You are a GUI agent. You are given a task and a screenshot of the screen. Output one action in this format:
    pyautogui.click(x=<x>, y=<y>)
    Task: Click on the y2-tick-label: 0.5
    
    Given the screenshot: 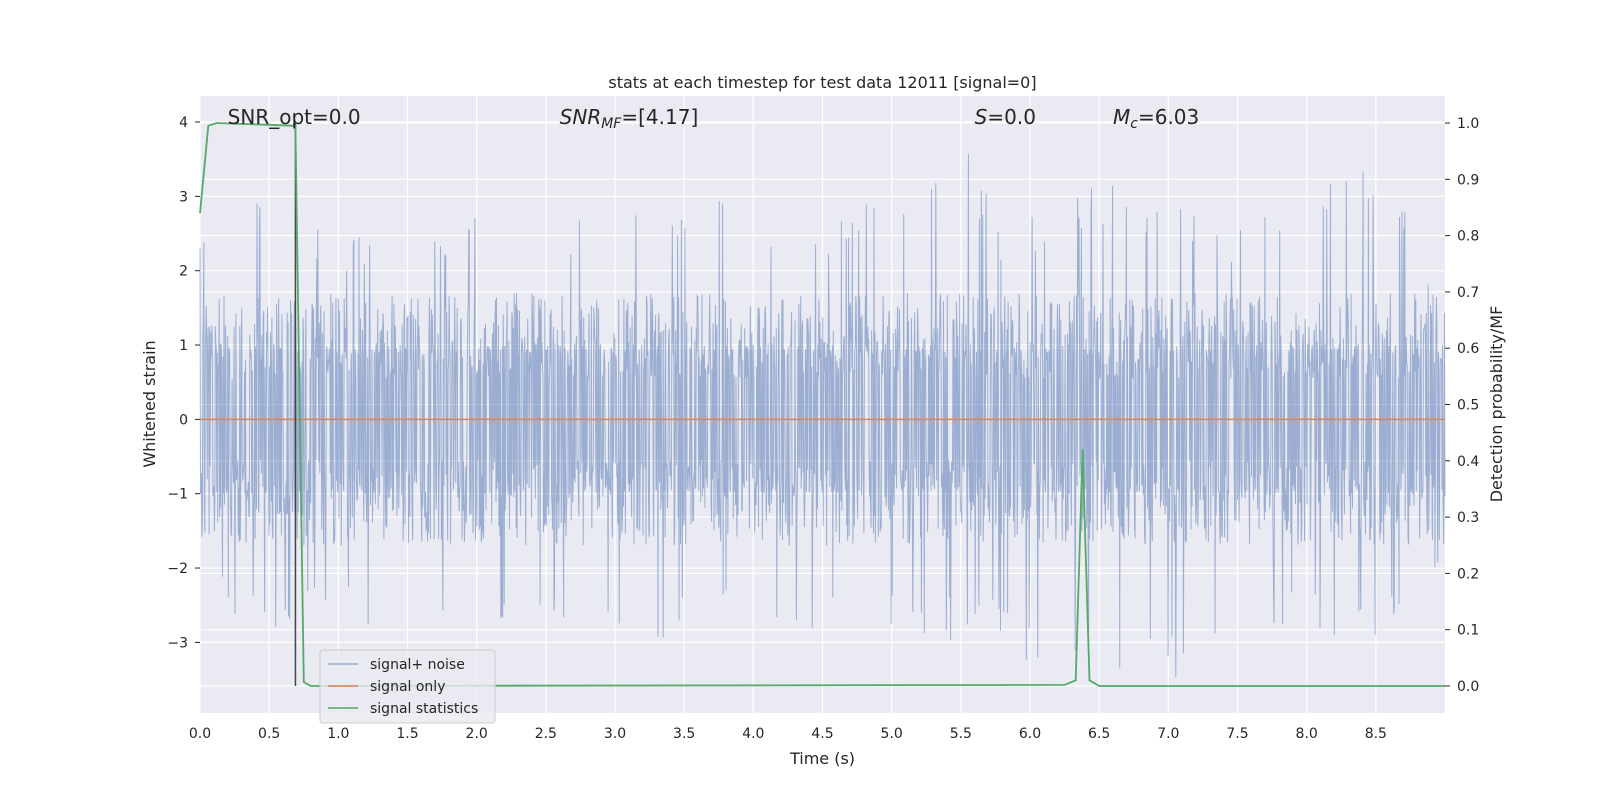 What is the action you would take?
    pyautogui.click(x=1468, y=406)
    